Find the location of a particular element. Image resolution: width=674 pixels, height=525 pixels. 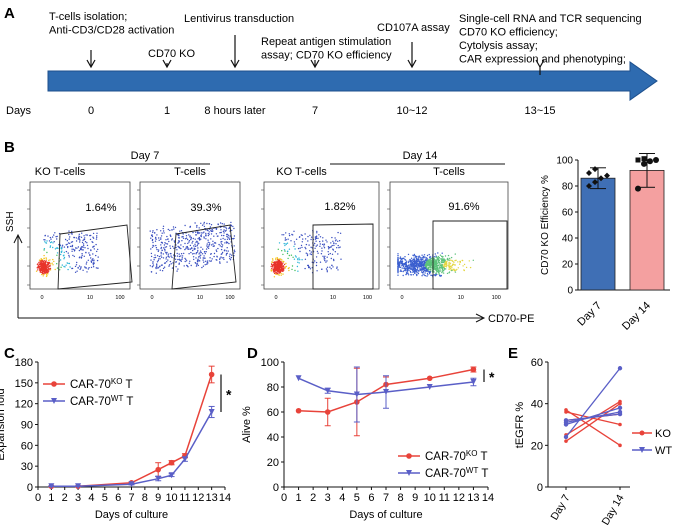

data-point is located at coordinates (327, 390).